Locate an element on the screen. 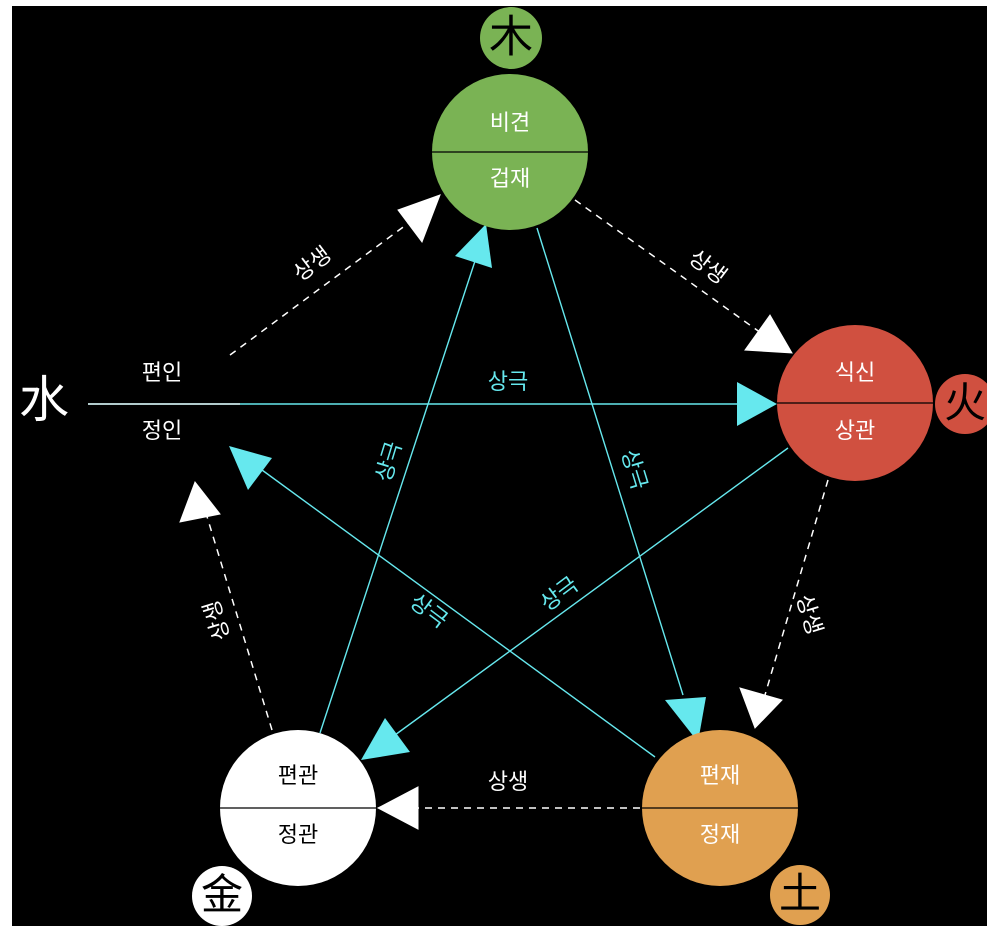 Image resolution: width=987 pixels, height=926 pixels. arrow-wood-to-earth is located at coordinates (610, 461).